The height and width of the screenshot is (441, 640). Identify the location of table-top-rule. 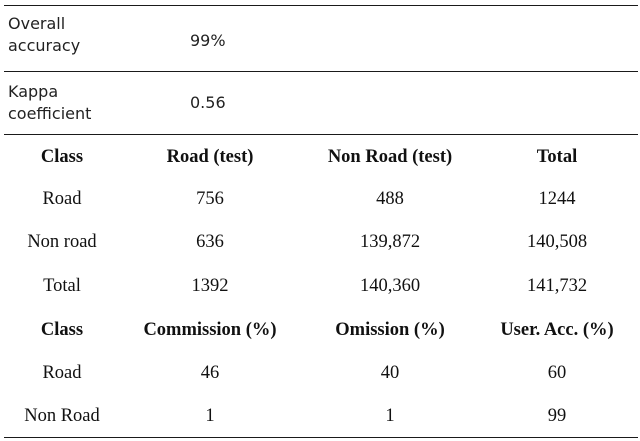
(321, 5).